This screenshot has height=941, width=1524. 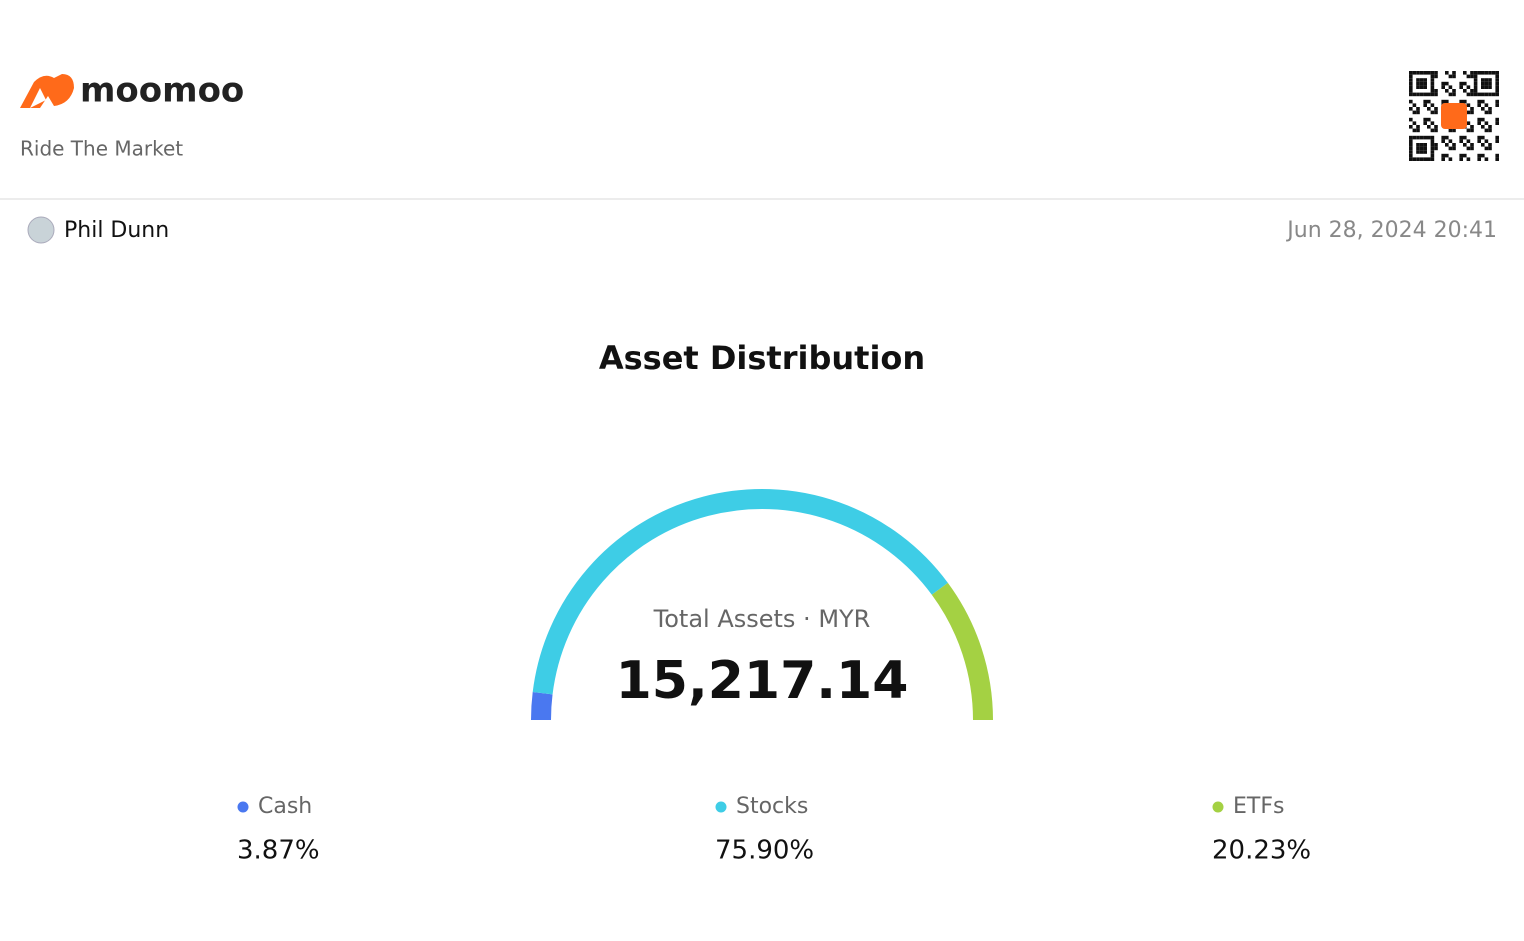 I want to click on avatar, so click(x=41, y=230).